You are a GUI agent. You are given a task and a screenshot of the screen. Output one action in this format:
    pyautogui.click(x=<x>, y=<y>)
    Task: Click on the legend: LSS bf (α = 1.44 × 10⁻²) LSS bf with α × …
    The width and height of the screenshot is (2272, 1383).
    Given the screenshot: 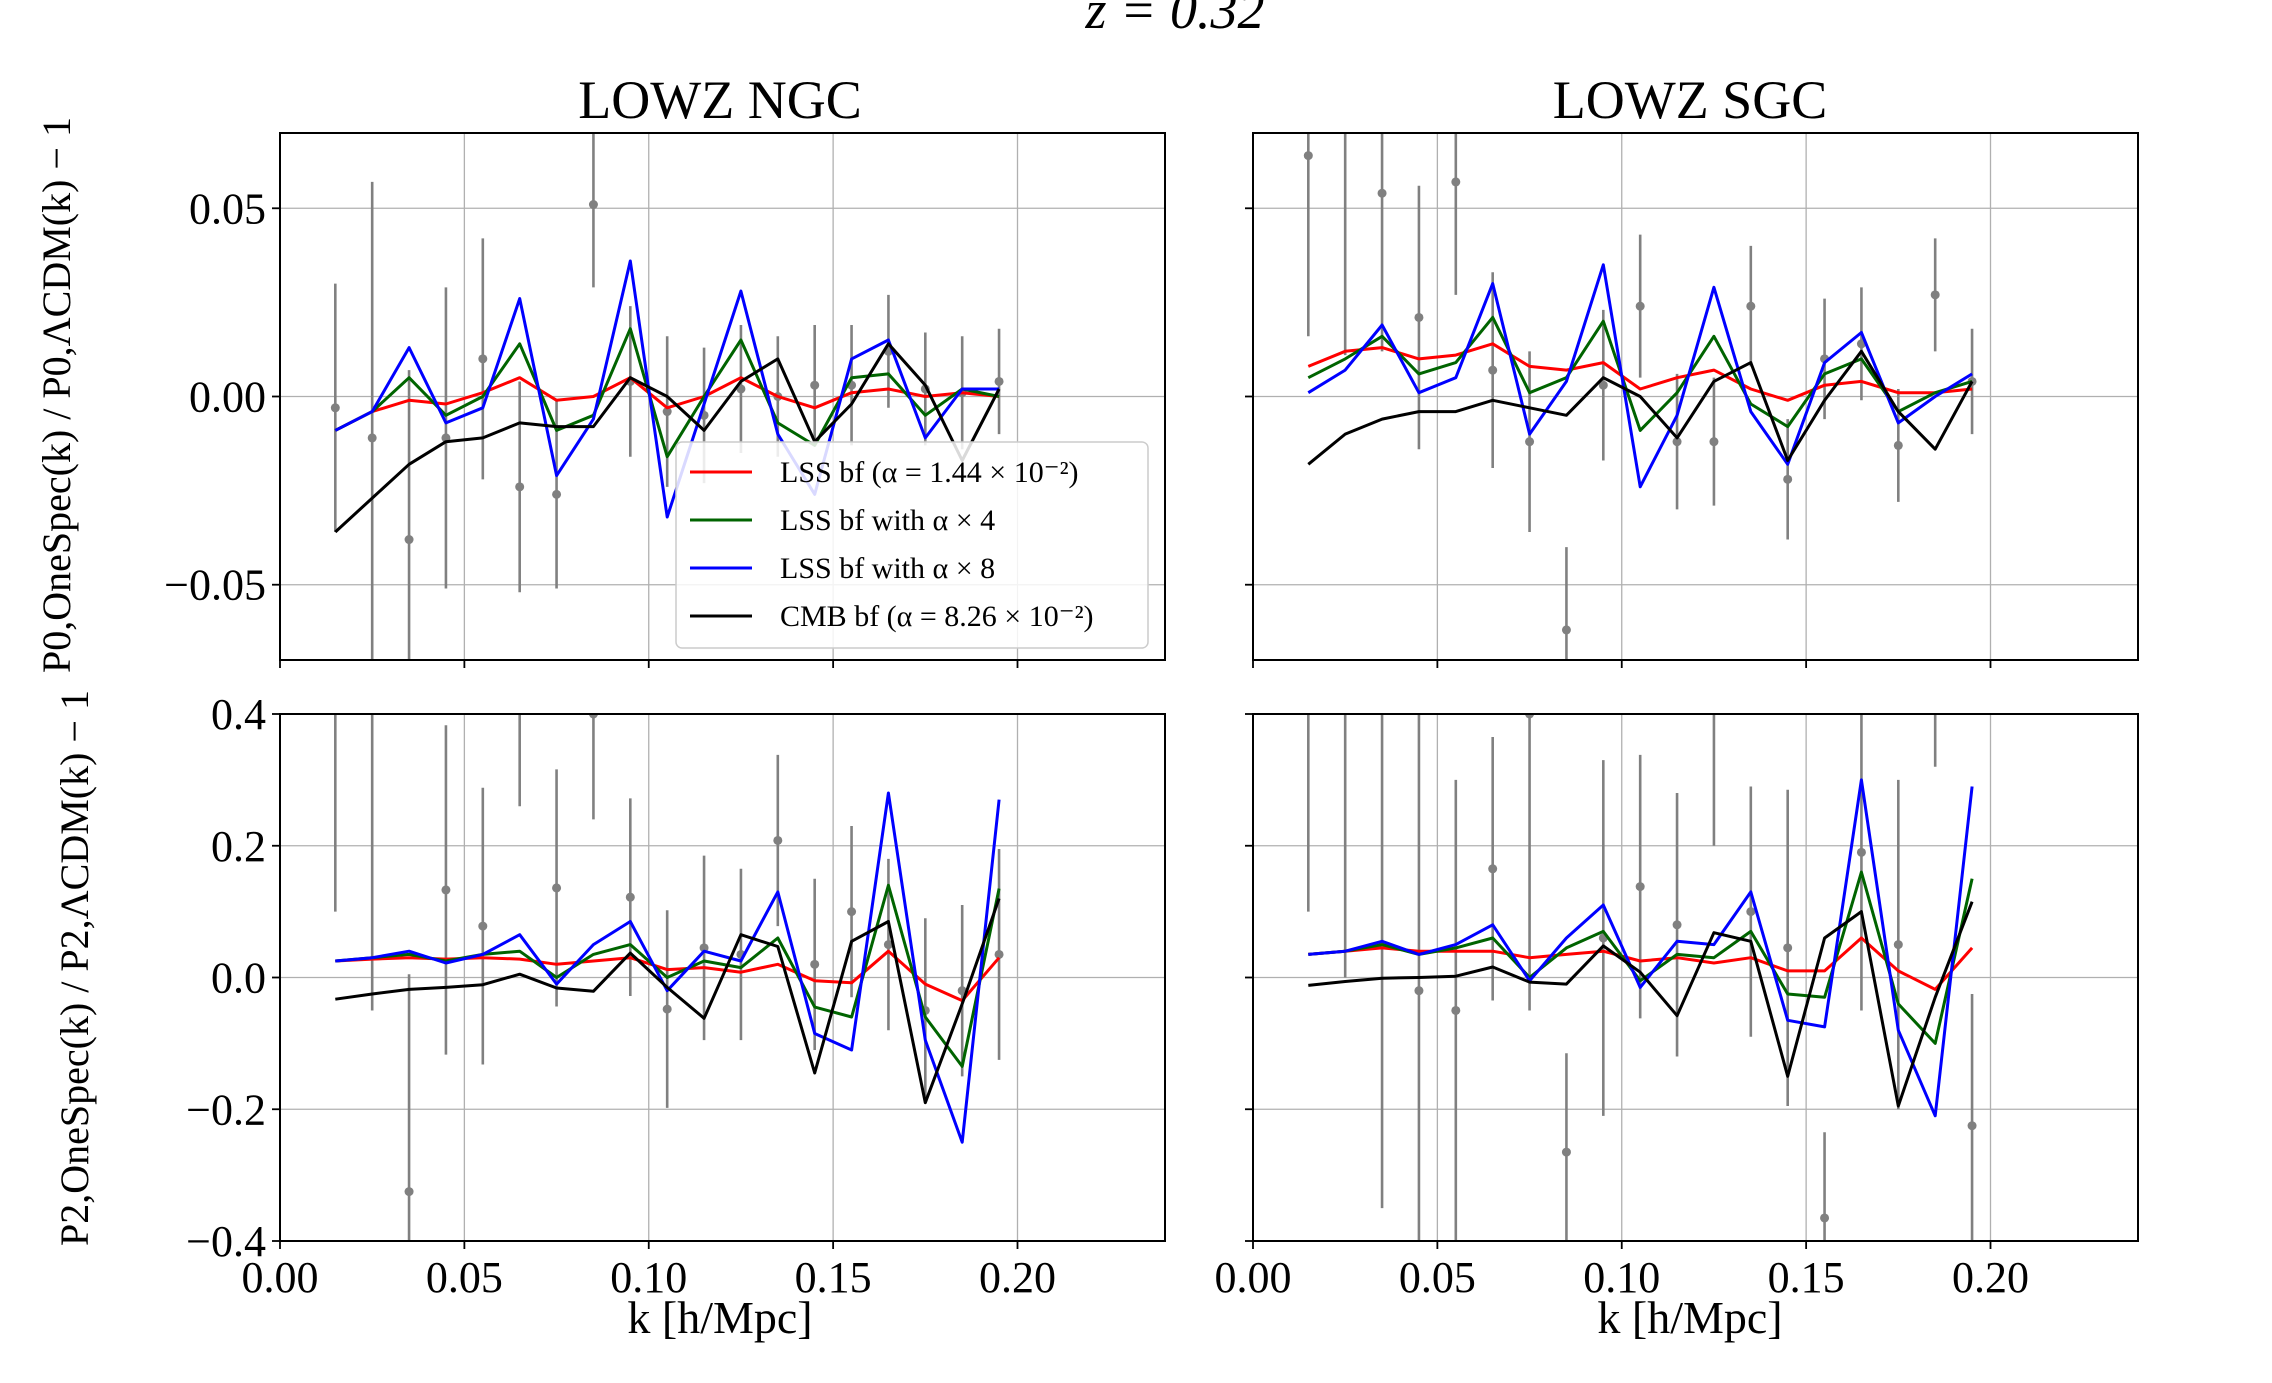 What is the action you would take?
    pyautogui.click(x=912, y=545)
    